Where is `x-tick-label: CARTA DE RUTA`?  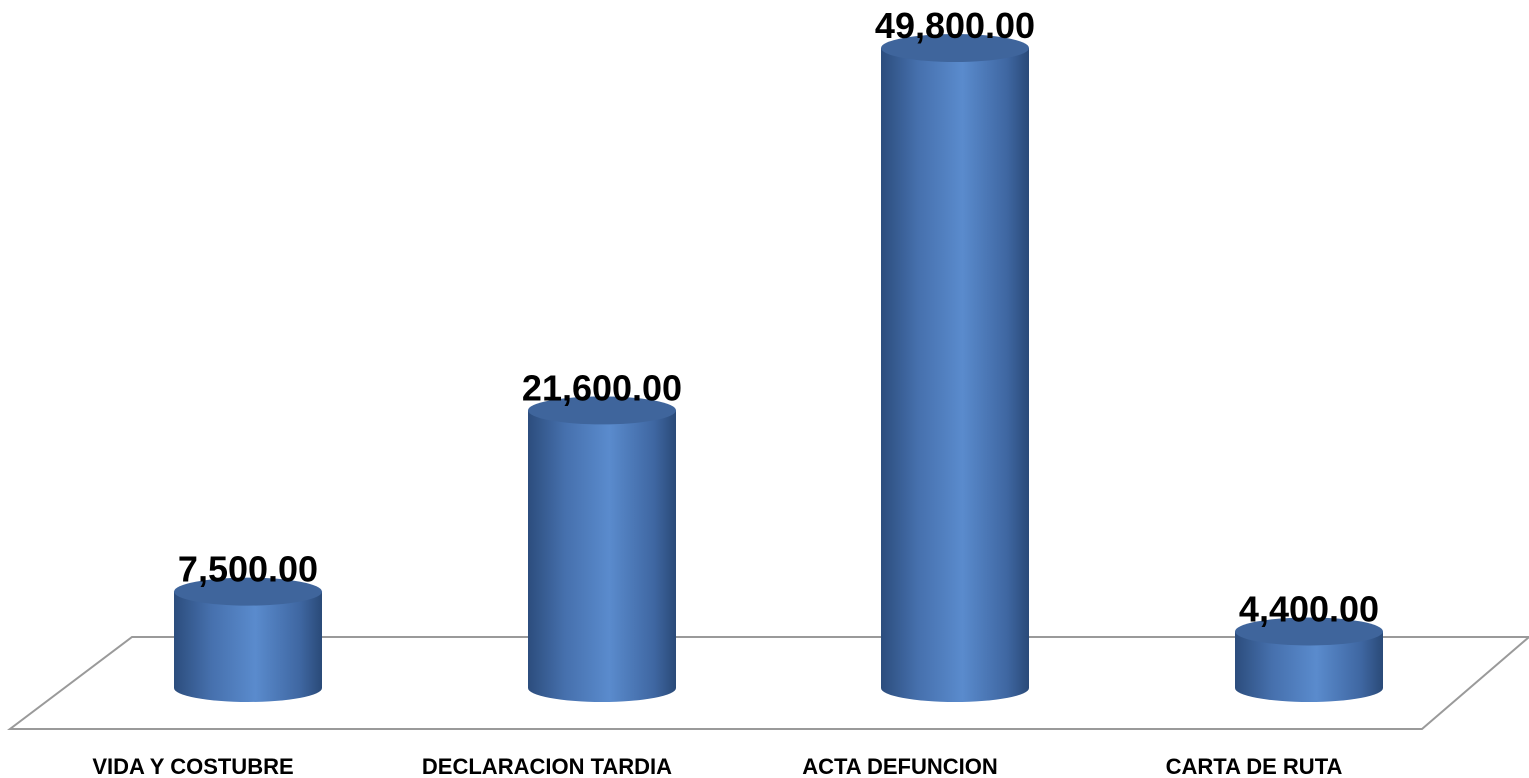
x-tick-label: CARTA DE RUTA is located at coordinates (1254, 766).